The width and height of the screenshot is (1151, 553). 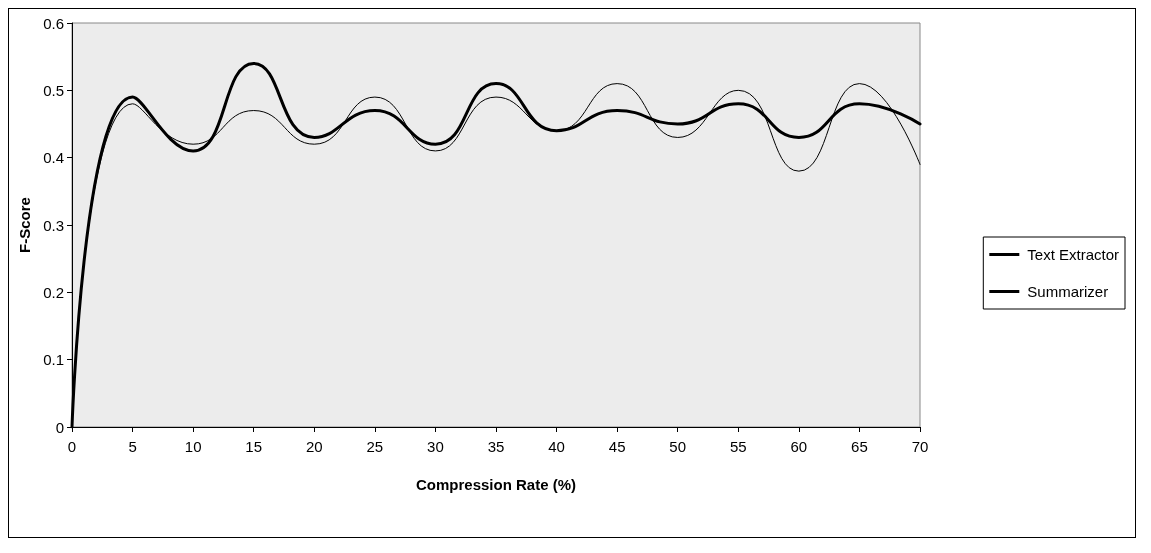 I want to click on x-tick-label: 60, so click(x=799, y=446).